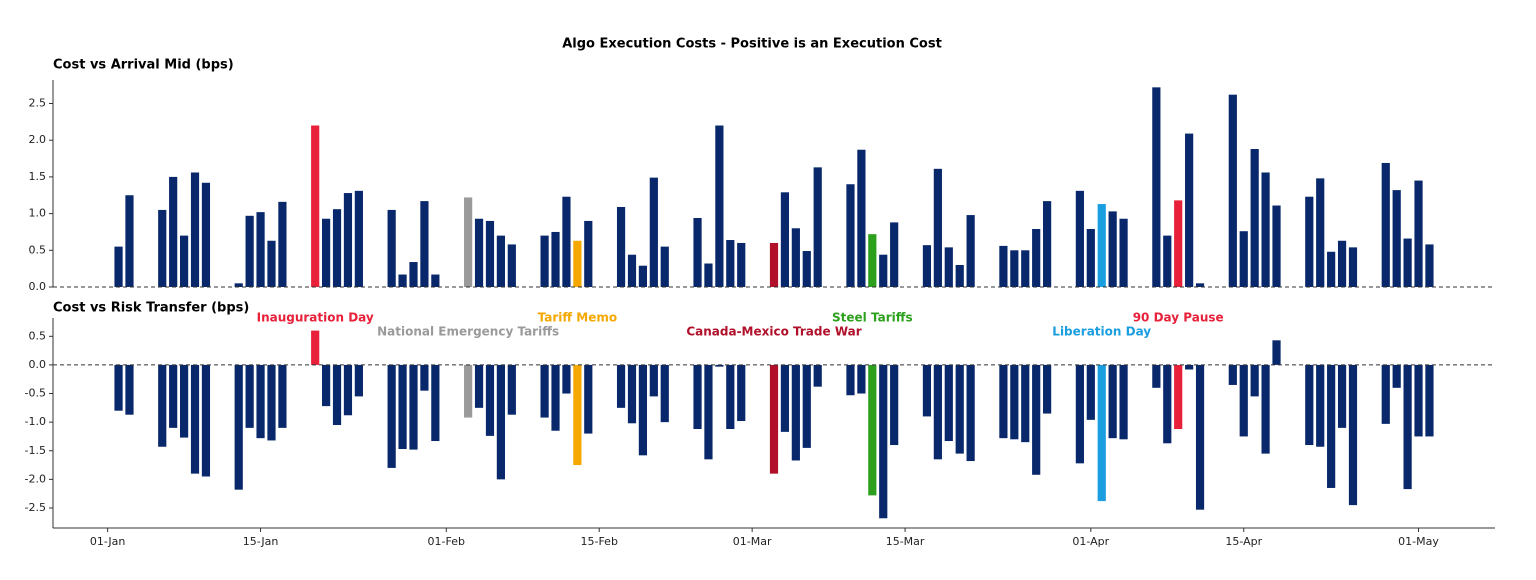  I want to click on subplot-title: Cost vs Risk Transfer (bps), so click(151, 308).